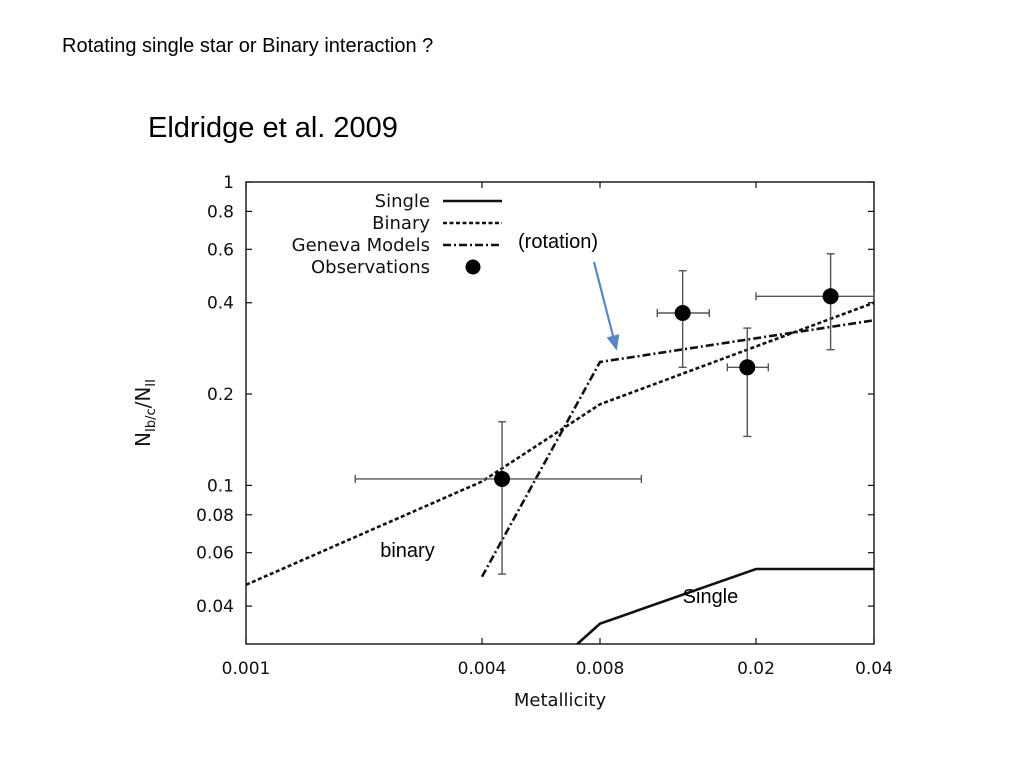 This screenshot has width=1024, height=768. Describe the element at coordinates (220, 486) in the screenshot. I see `y-tick-label: 0.1` at that location.